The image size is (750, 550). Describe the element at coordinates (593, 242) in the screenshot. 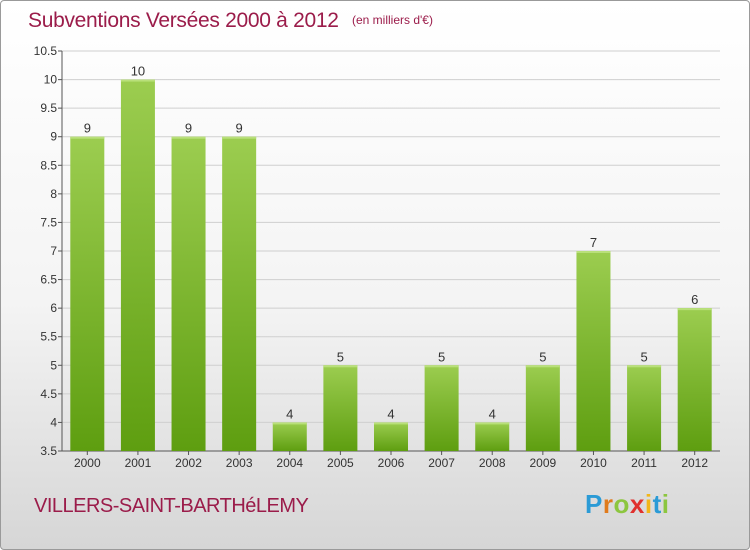

I see `data-label: 7` at that location.